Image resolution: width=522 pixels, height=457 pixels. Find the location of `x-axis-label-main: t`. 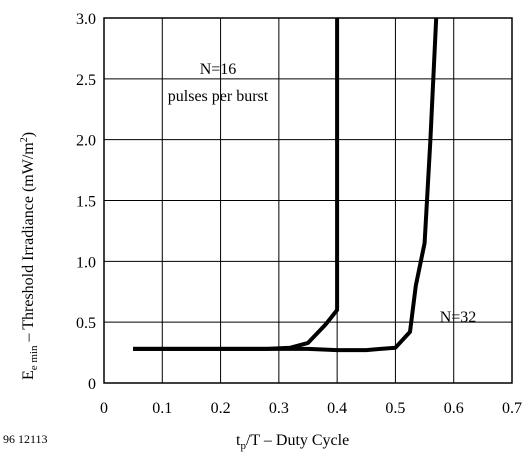

x-axis-label-main: t is located at coordinates (238, 440).